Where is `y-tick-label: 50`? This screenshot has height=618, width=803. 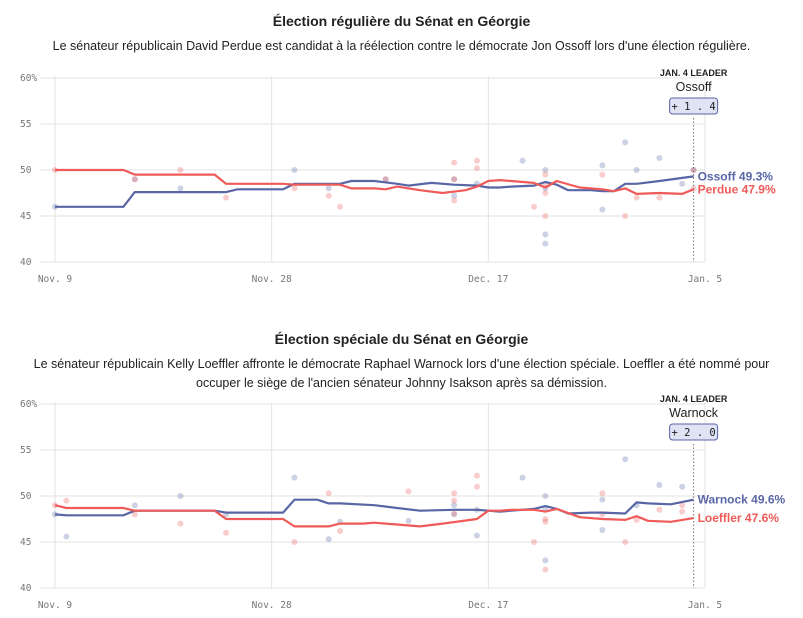 y-tick-label: 50 is located at coordinates (26, 170).